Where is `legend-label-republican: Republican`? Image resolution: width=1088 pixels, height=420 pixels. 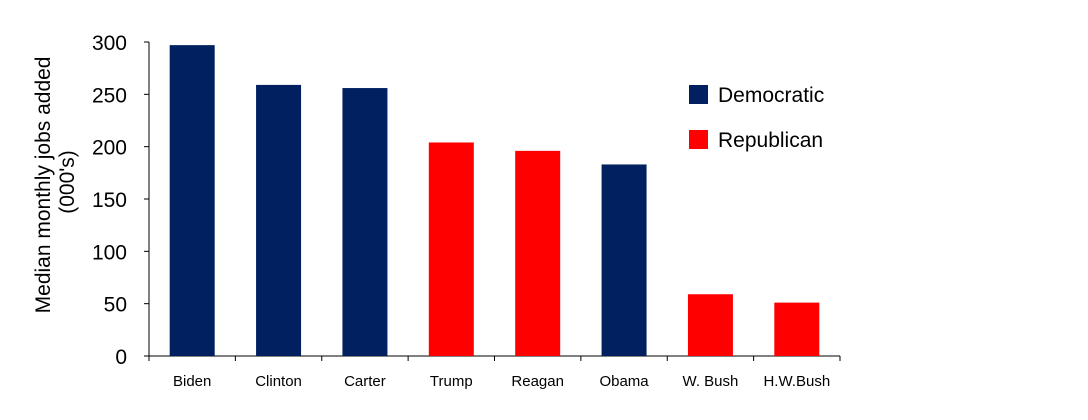 legend-label-republican: Republican is located at coordinates (770, 140).